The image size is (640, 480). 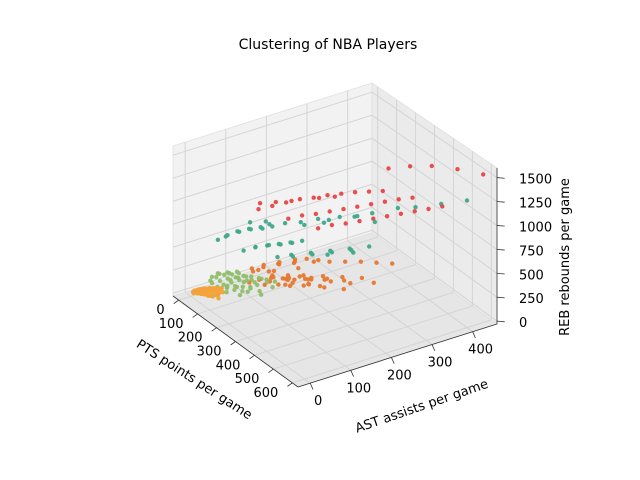 What do you see at coordinates (535, 204) in the screenshot?
I see `z-tick-label: 1250` at bounding box center [535, 204].